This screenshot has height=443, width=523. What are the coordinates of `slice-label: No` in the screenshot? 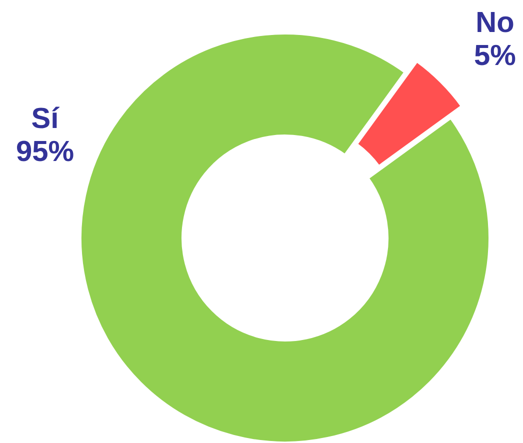 It's located at (495, 23).